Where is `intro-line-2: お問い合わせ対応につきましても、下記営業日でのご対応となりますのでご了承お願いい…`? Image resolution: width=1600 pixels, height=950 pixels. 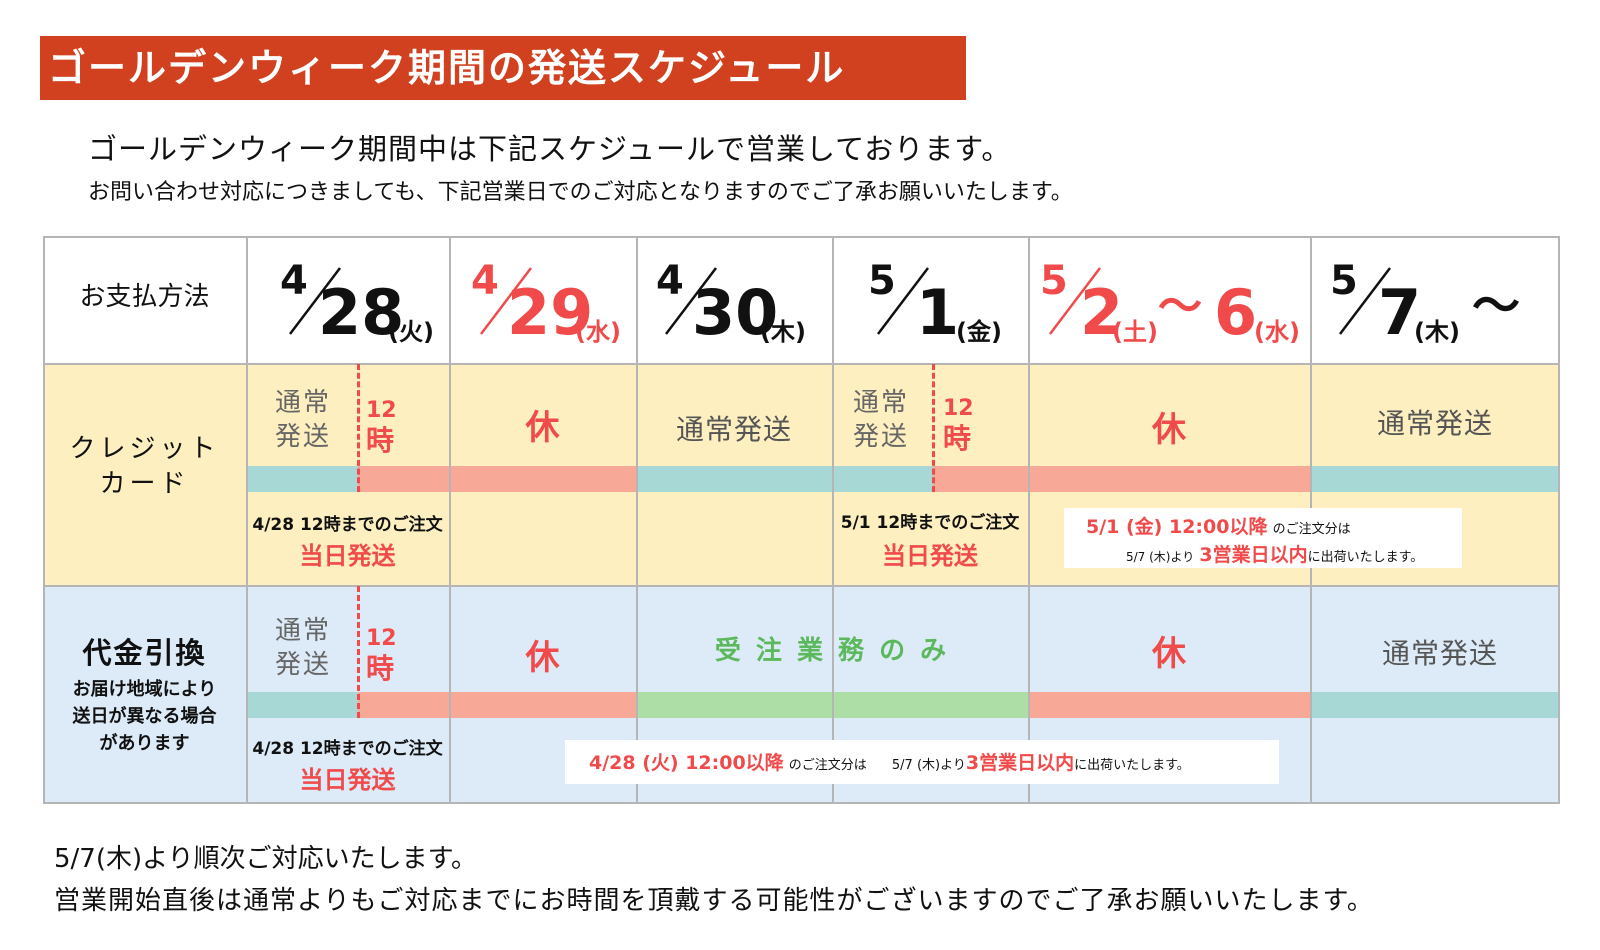 intro-line-2: お問い合わせ対応につきましても、下記営業日でのご対応となりますのでご了承お願いい… is located at coordinates (580, 192).